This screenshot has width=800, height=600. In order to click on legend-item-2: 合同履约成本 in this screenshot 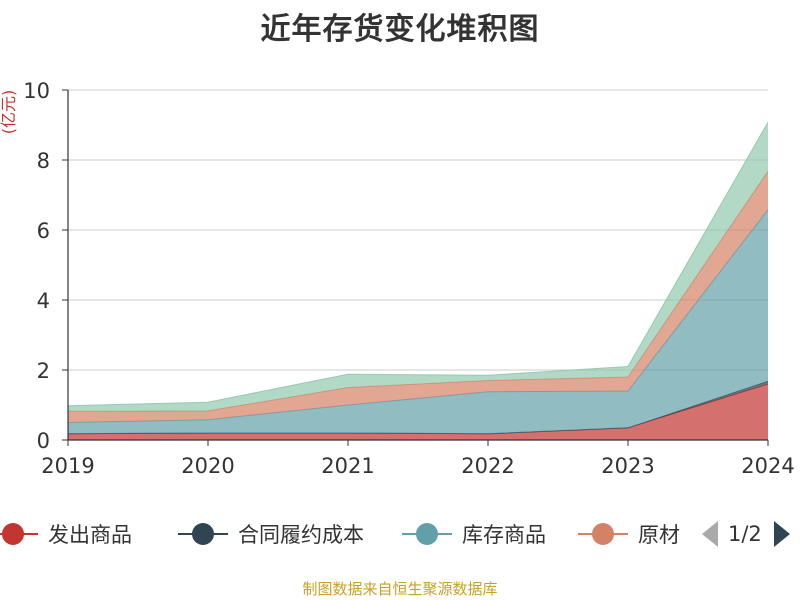, I will do `click(271, 534)`.